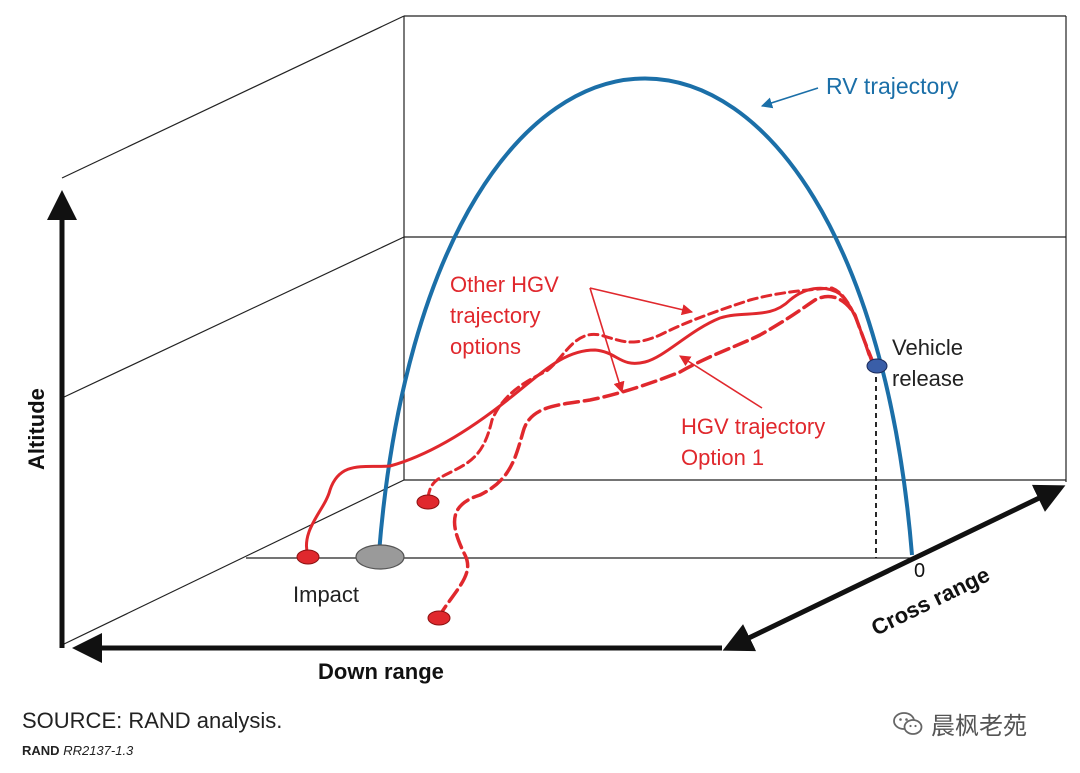 The width and height of the screenshot is (1080, 773). Describe the element at coordinates (927, 347) in the screenshot. I see `vehicle-release-label-line1: Vehicle` at that location.